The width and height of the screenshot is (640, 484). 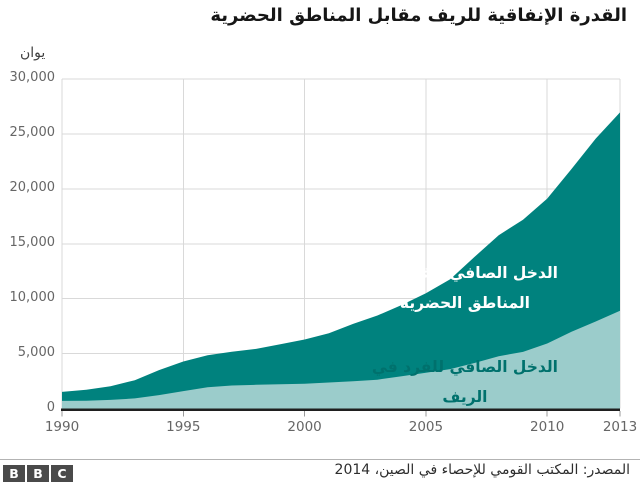 I want to click on bbc-logo-block-3: C, so click(x=62, y=473).